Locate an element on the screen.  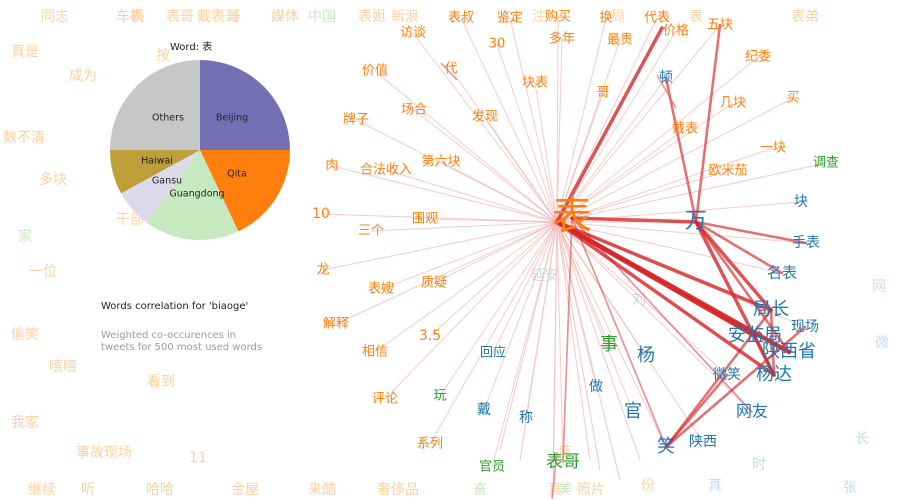
node-label: 代 is located at coordinates (450, 69).